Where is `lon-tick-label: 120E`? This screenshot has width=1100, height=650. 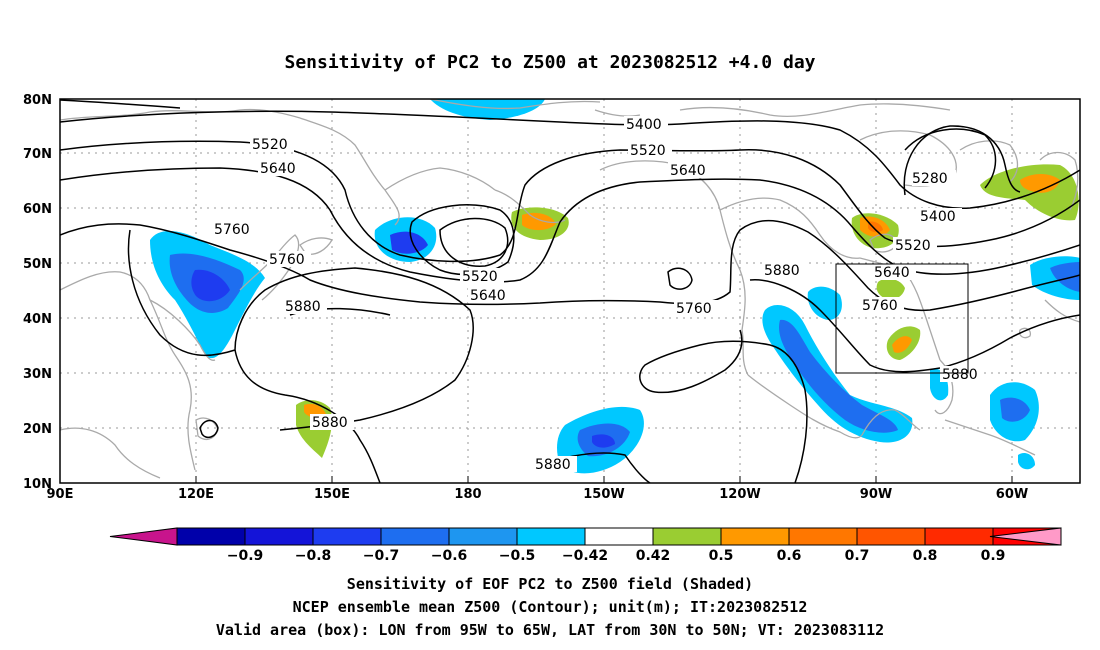 lon-tick-label: 120E is located at coordinates (196, 494).